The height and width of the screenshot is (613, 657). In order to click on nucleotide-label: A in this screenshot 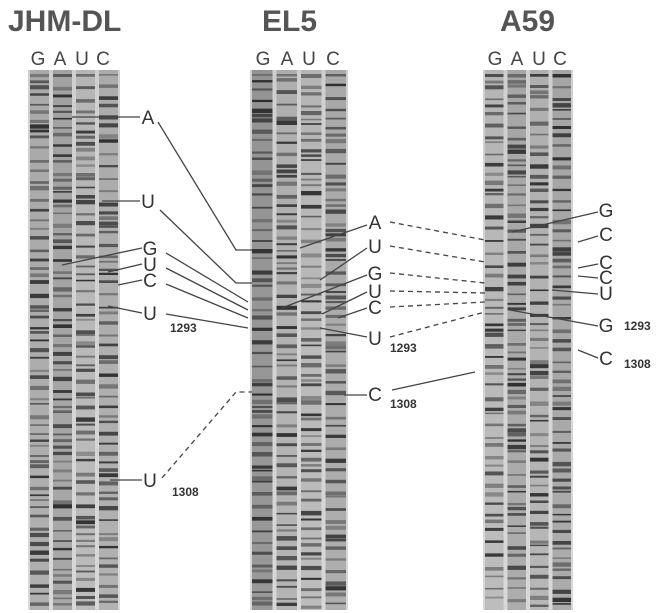, I will do `click(375, 223)`.